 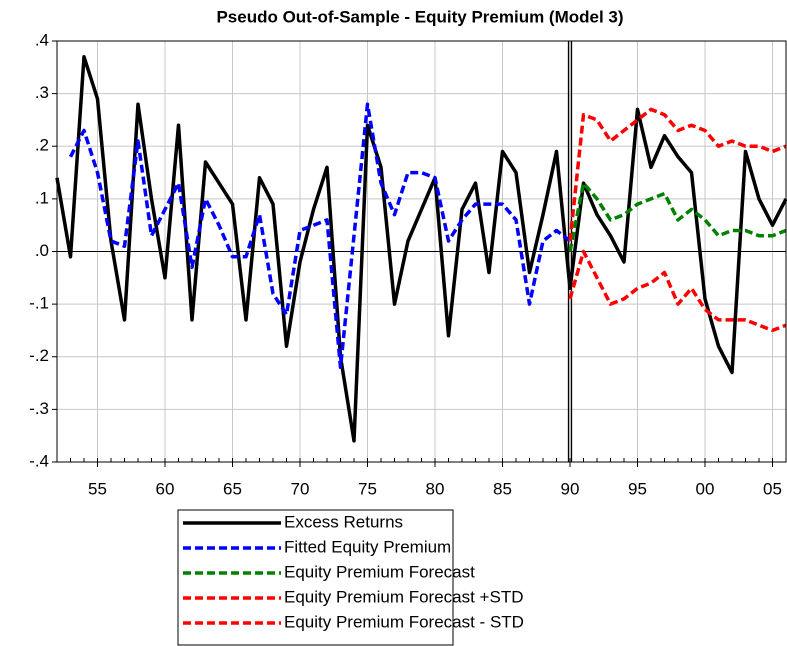 I want to click on x-tick-label: 95, so click(x=637, y=488).